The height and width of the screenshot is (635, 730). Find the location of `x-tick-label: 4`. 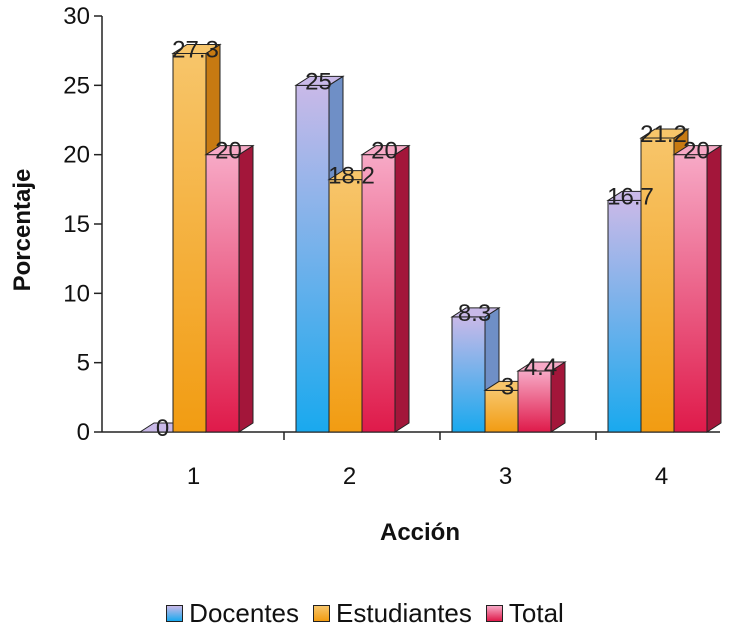

x-tick-label: 4 is located at coordinates (661, 476).